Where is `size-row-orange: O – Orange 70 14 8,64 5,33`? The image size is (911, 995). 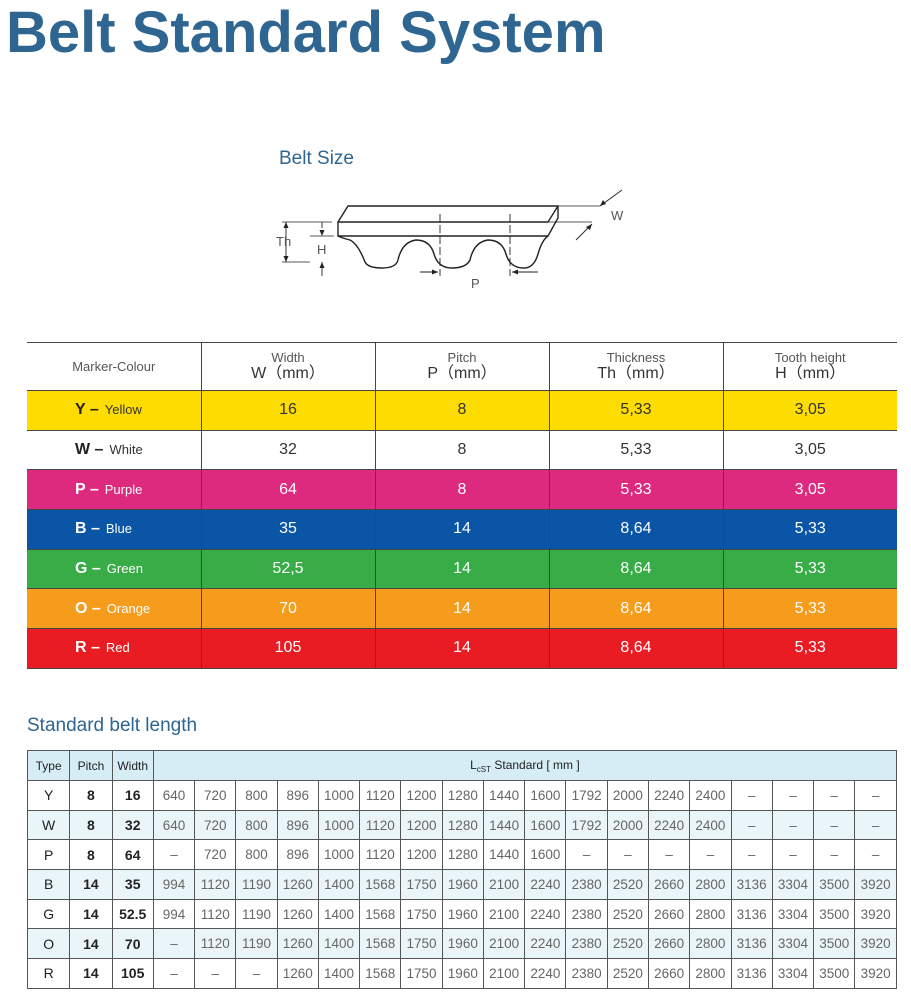 size-row-orange: O – Orange 70 14 8,64 5,33 is located at coordinates (462, 609).